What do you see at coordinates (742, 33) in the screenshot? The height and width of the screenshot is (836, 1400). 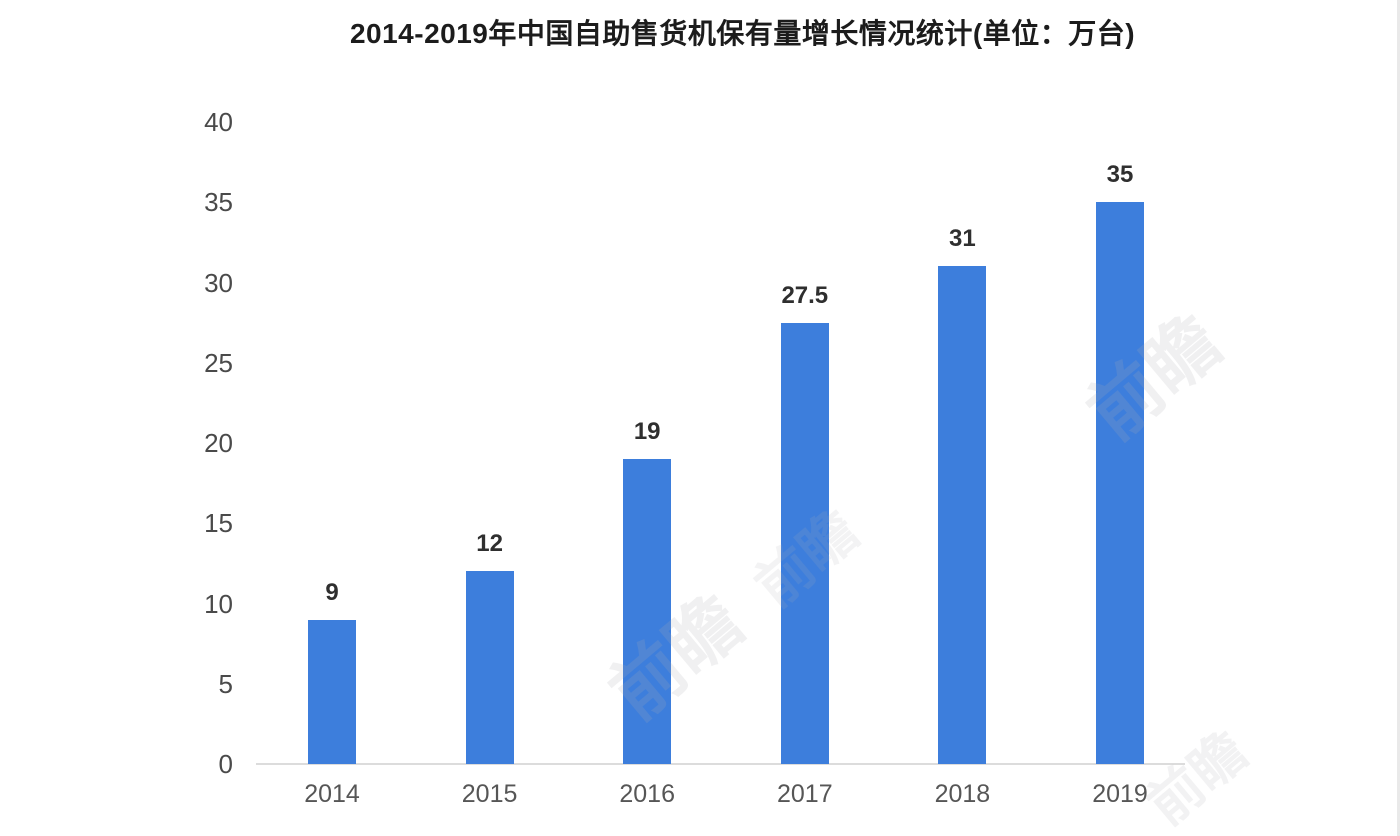 I see `chart-title: 2014-2019年中国自助售货机保有量增长情况统计(单位：万台)` at bounding box center [742, 33].